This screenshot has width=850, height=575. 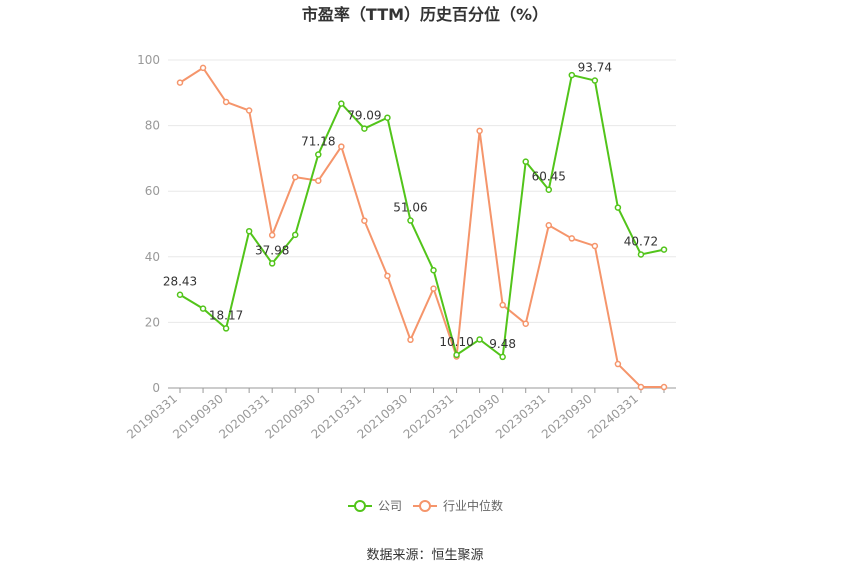 I want to click on y-tick-label: 80, so click(x=152, y=126).